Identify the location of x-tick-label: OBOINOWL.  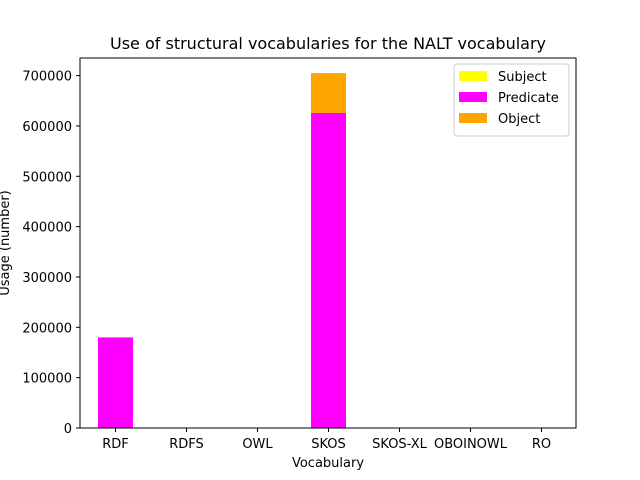
(471, 444).